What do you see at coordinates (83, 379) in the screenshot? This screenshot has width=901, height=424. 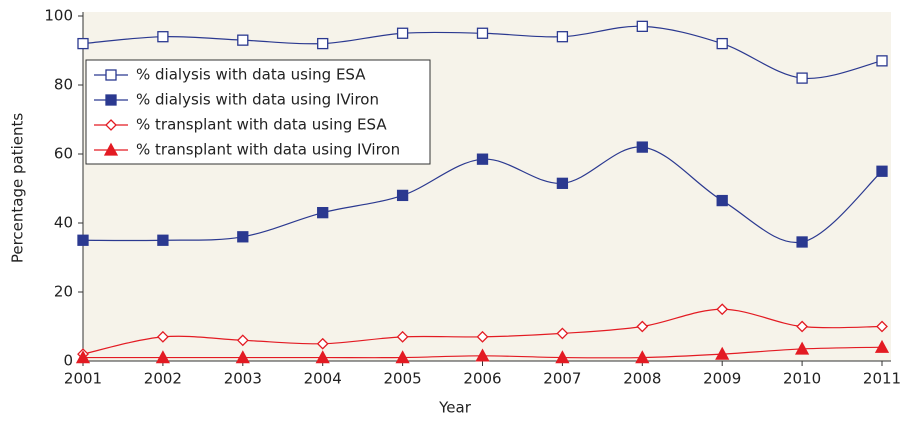 I see `x-tick-label: 2001` at bounding box center [83, 379].